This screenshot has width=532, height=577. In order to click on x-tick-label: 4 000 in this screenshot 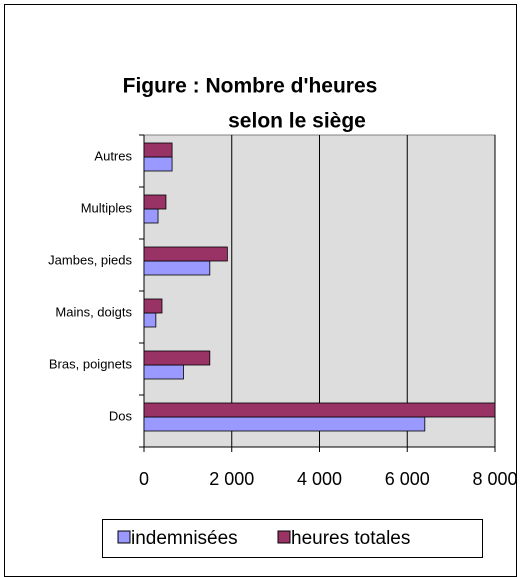, I will do `click(319, 479)`.